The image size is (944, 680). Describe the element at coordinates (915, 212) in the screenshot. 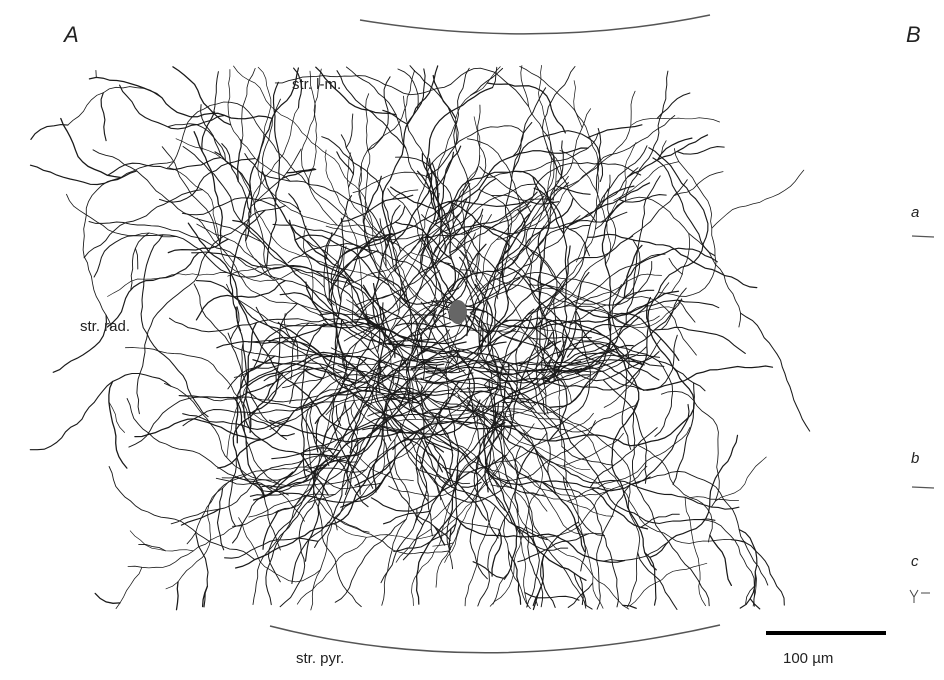

I see `panel-b-label-a: a` at that location.